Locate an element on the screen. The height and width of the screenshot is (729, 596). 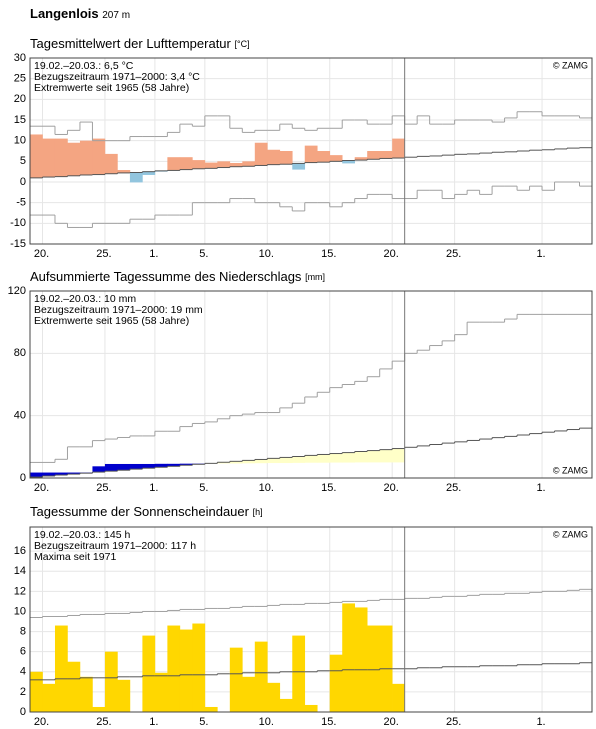
y-tick-label: 10 is located at coordinates (20, 611).